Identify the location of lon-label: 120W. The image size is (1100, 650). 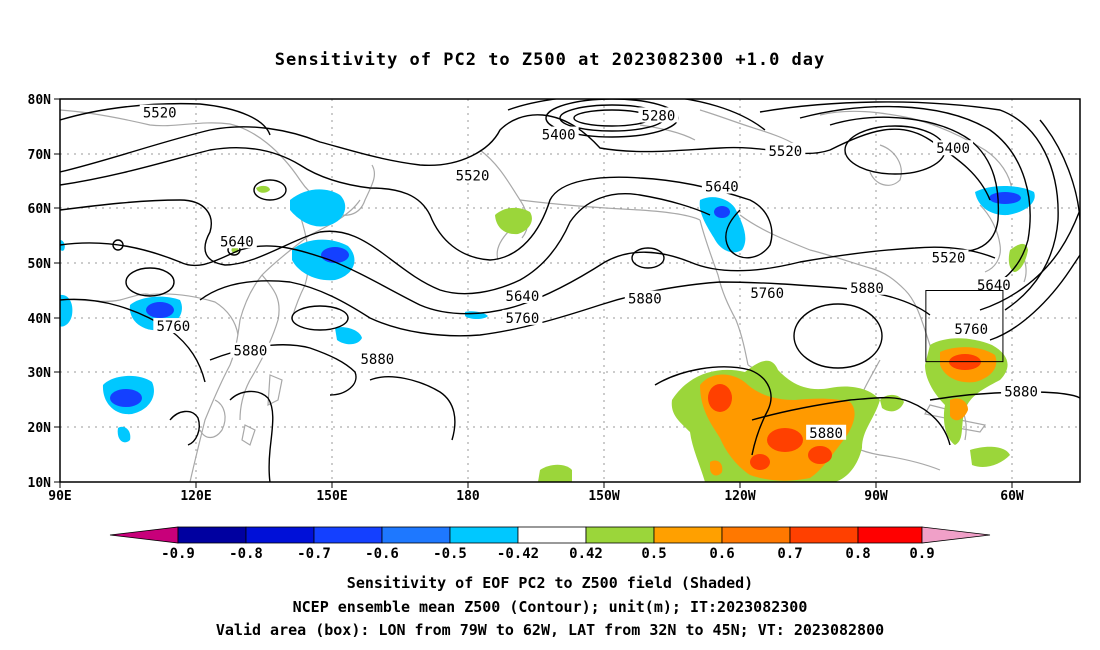
(739, 496).